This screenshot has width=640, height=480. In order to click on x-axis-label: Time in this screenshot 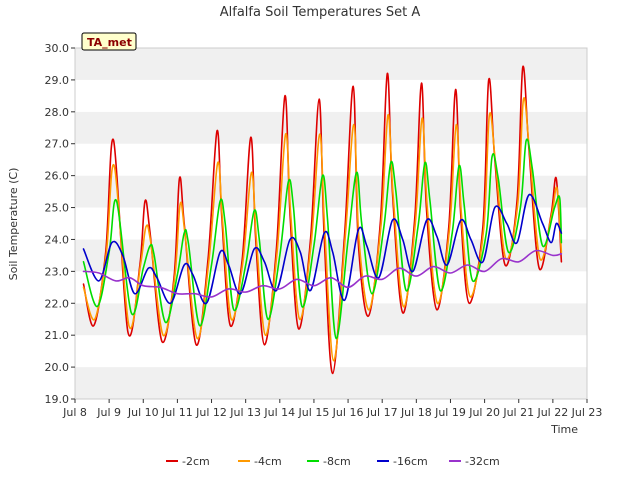, I will do `click(564, 429)`.